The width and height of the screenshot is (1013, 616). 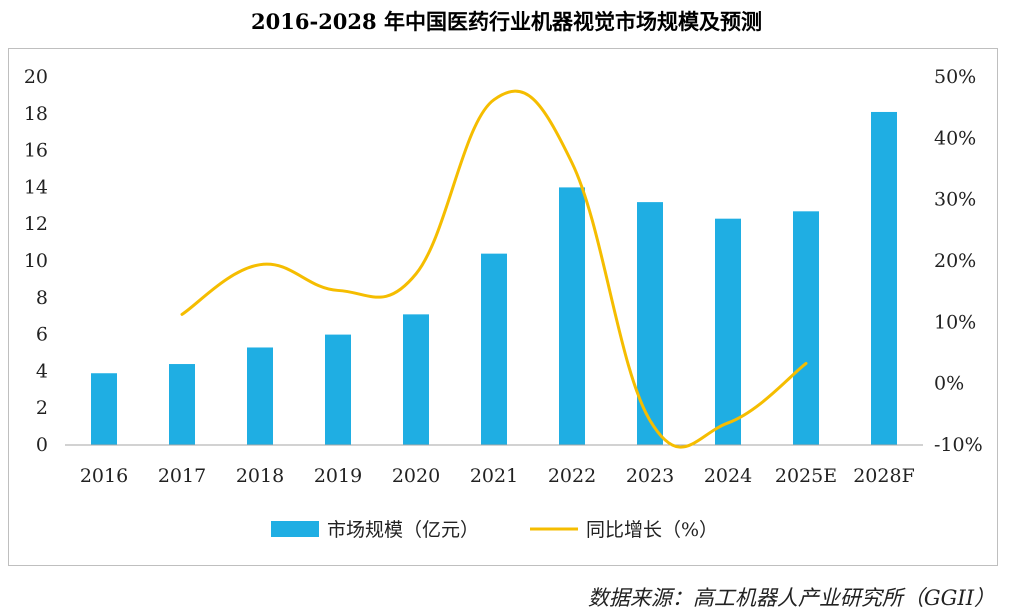 What do you see at coordinates (958, 445) in the screenshot?
I see `right-tick-label: -10%` at bounding box center [958, 445].